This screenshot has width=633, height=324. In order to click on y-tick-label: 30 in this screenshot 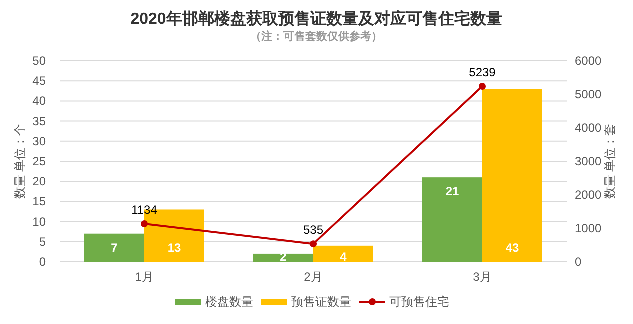, I will do `click(39, 141)`.